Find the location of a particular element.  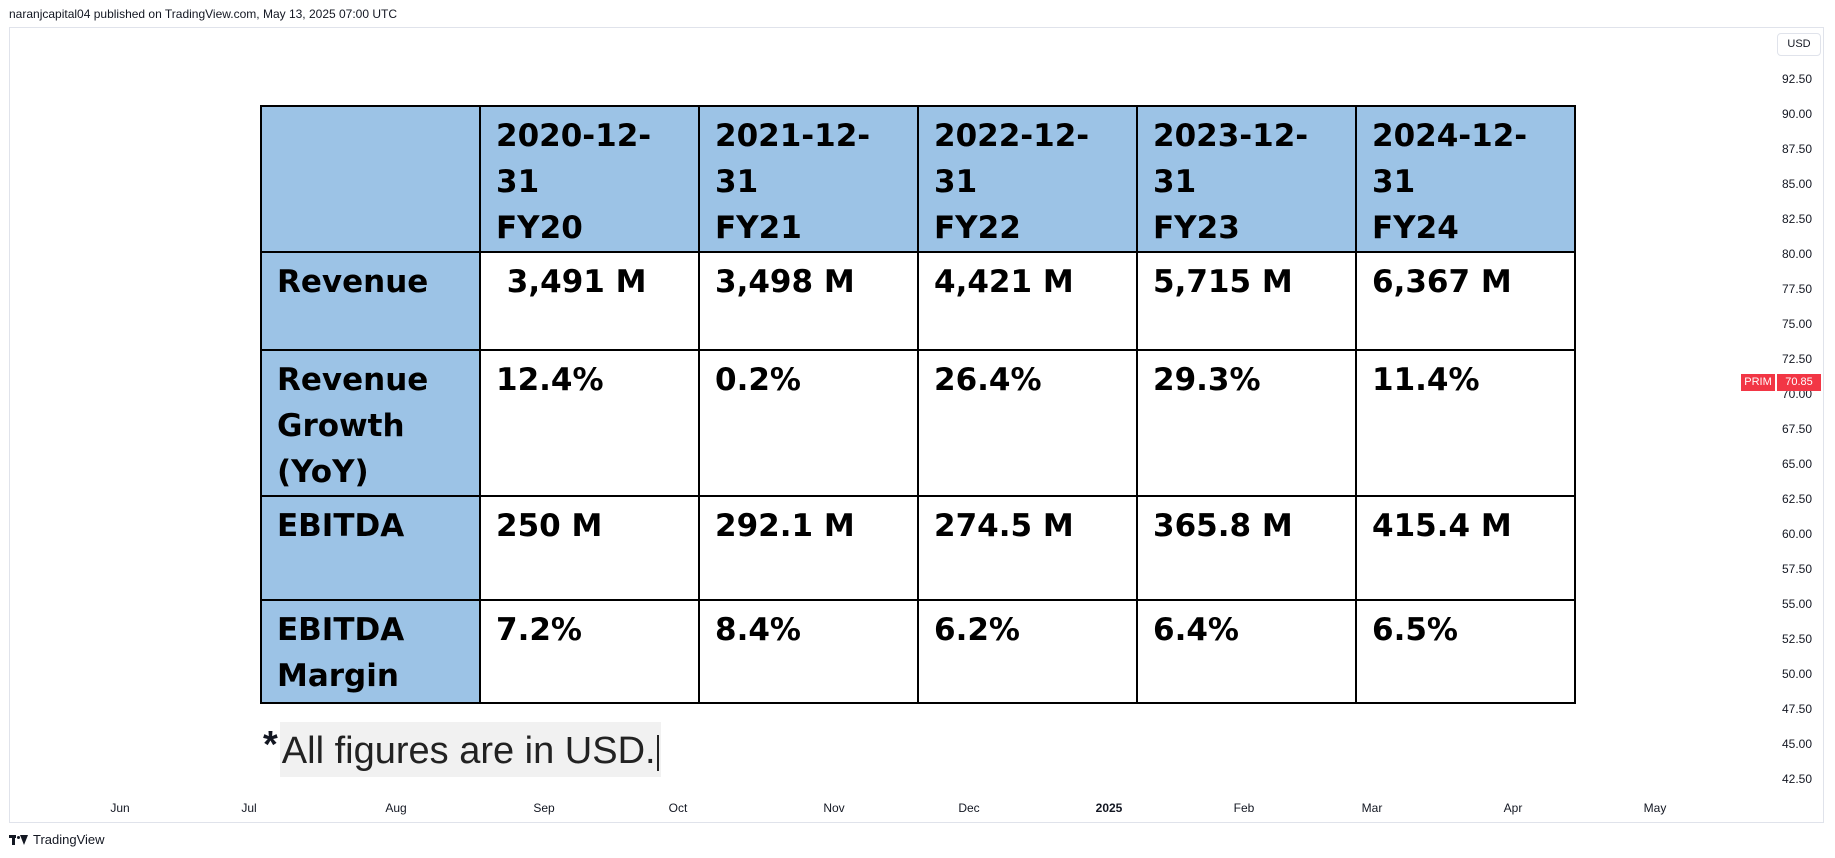

row-label-cell: Revenue Growth (YoY) is located at coordinates (370, 423).